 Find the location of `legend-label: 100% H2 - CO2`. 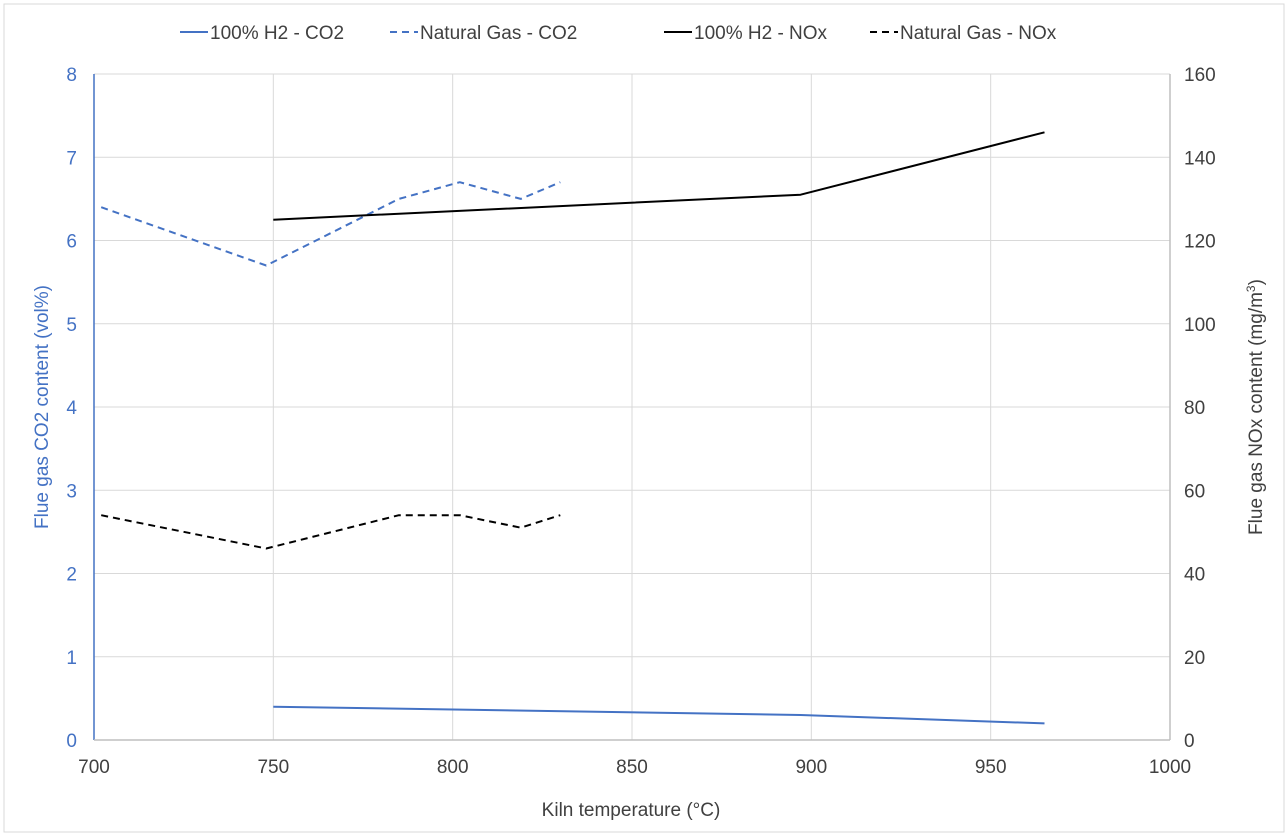

legend-label: 100% H2 - CO2 is located at coordinates (277, 33).